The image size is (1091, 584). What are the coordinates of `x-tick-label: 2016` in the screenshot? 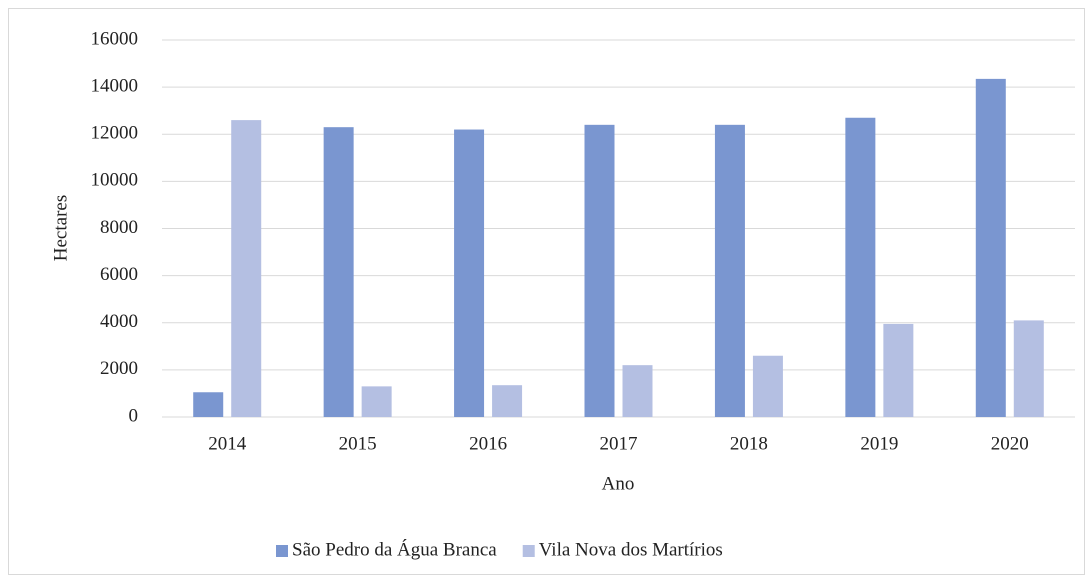 It's located at (488, 443).